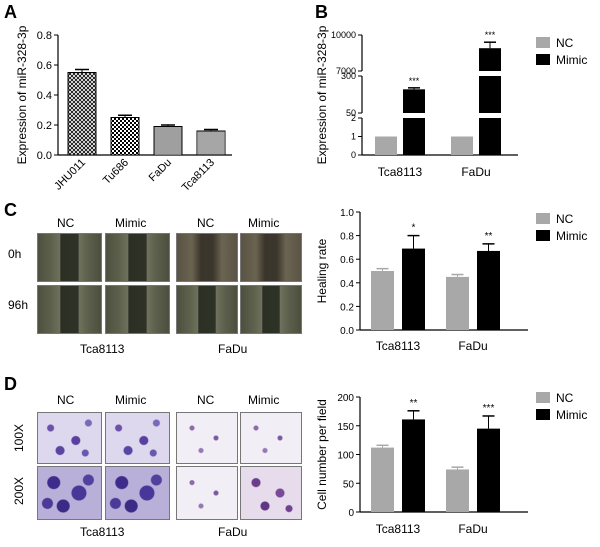 This screenshot has width=600, height=547. I want to click on chart-a-ylabel: Expression of miR-328-3p, so click(22, 94).